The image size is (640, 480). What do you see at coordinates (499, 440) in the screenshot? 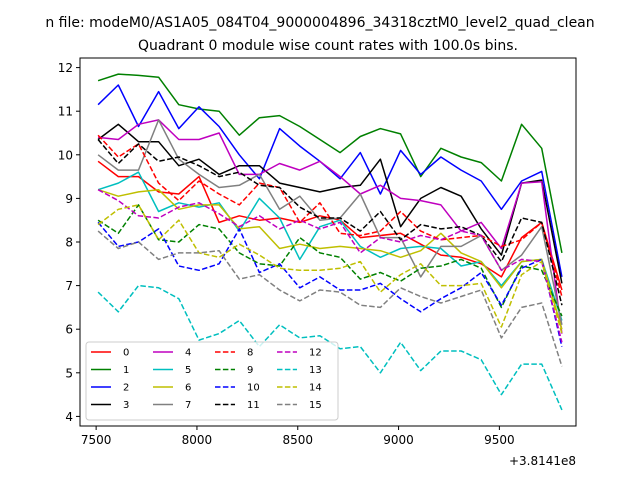
I see `x-tick-label: 9500` at bounding box center [499, 440].